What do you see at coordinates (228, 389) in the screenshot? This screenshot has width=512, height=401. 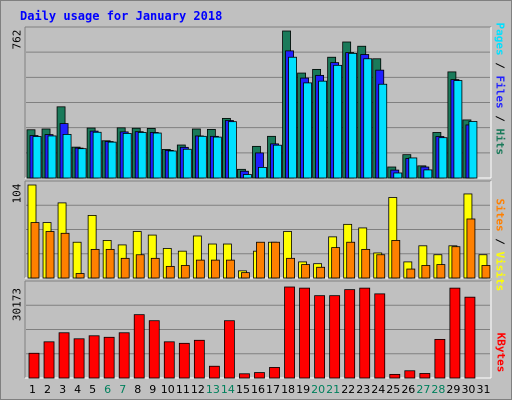 I see `x-tick-label-day-14: 14` at bounding box center [228, 389].